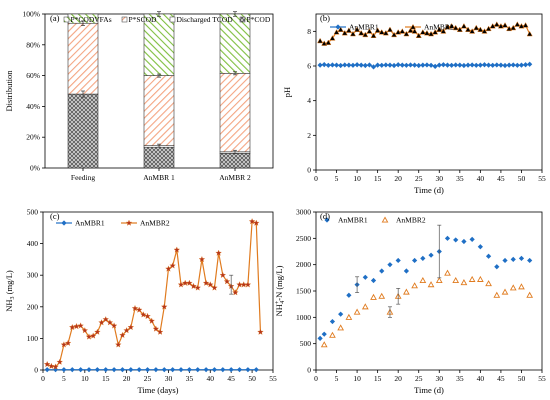  What do you see at coordinates (205, 19) in the screenshot?
I see `legend-label: Discharged TCOD` at bounding box center [205, 19].